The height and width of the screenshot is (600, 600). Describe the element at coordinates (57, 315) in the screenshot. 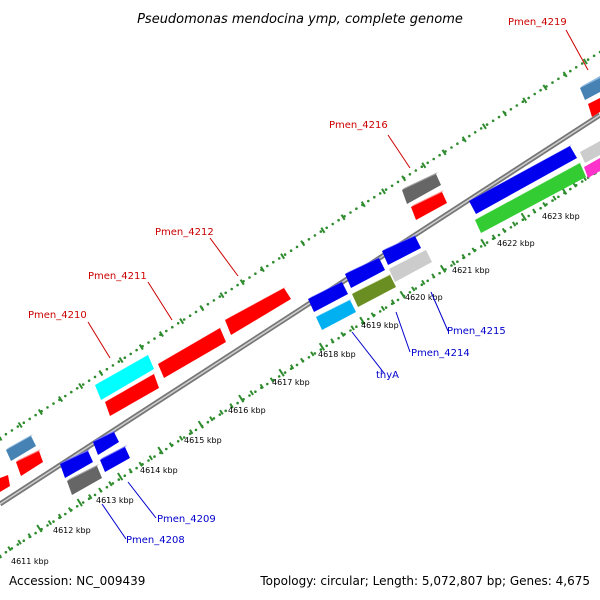

I see `gene-label: Pmen_4210` at that location.